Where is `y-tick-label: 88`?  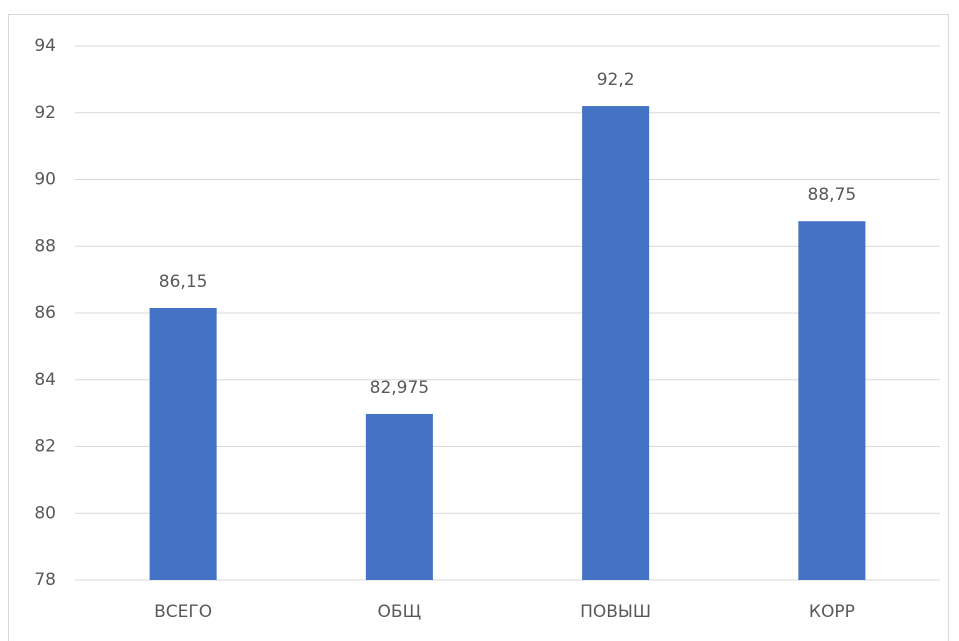 y-tick-label: 88 is located at coordinates (45, 246).